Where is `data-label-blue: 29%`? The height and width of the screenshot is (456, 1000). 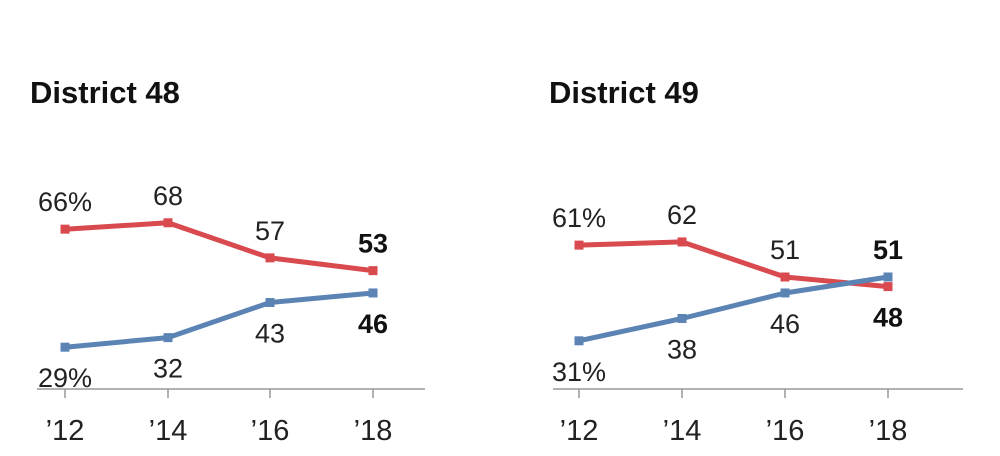 data-label-blue: 29% is located at coordinates (65, 378).